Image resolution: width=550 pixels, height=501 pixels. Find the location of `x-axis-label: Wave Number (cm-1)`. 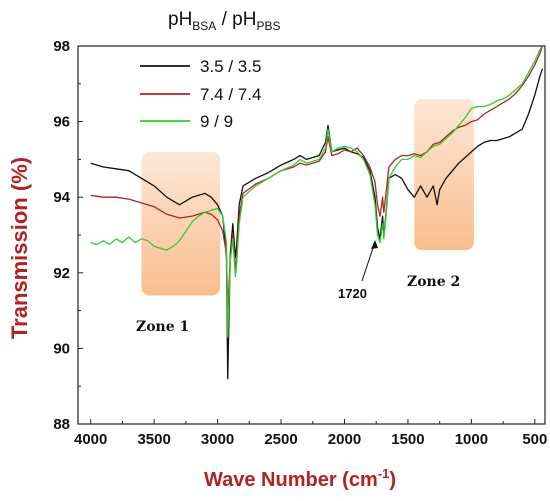

x-axis-label: Wave Number (cm-1) is located at coordinates (300, 478).